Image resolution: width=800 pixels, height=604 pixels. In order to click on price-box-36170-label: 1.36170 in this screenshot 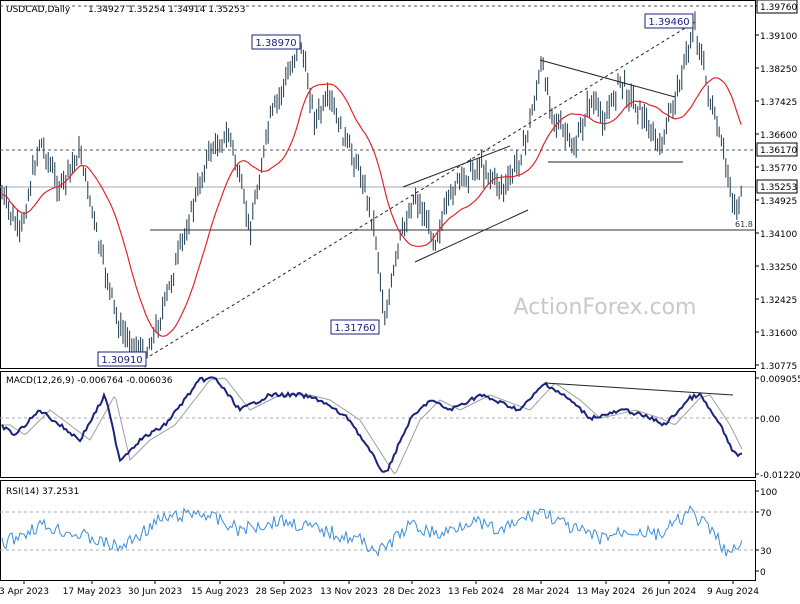, I will do `click(778, 151)`.